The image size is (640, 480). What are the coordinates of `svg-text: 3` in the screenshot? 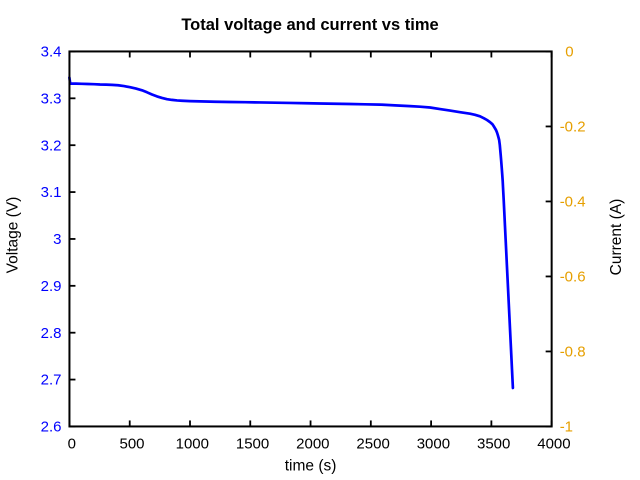 It's located at (57, 239).